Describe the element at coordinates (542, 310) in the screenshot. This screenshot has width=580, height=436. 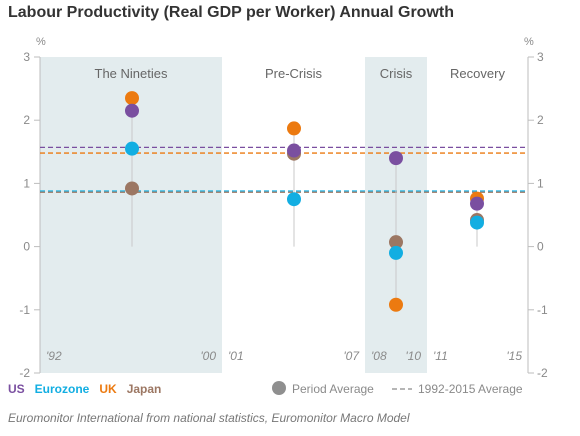
I see `right-tick-label: -1` at that location.